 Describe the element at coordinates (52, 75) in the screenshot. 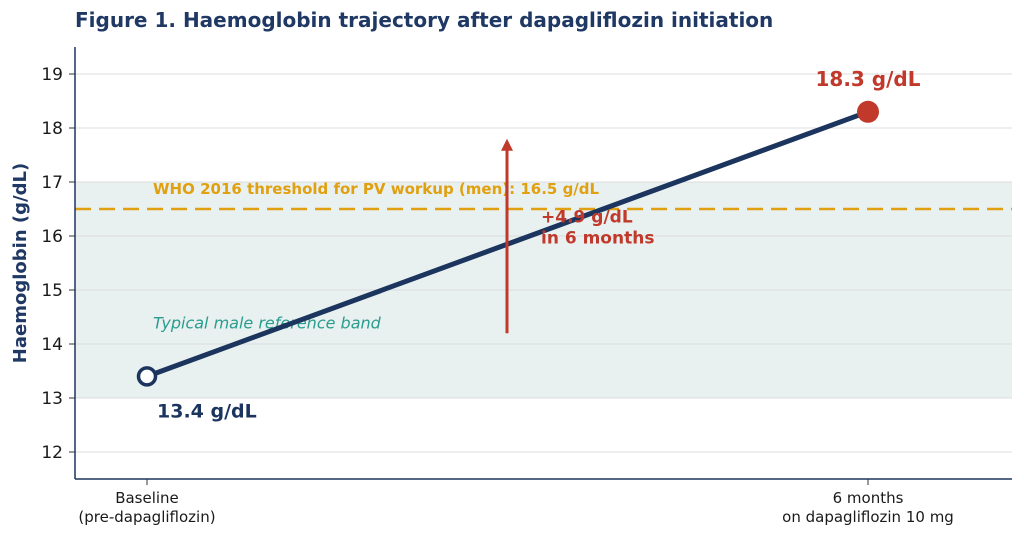

I see `y-tick-label: 19` at that location.